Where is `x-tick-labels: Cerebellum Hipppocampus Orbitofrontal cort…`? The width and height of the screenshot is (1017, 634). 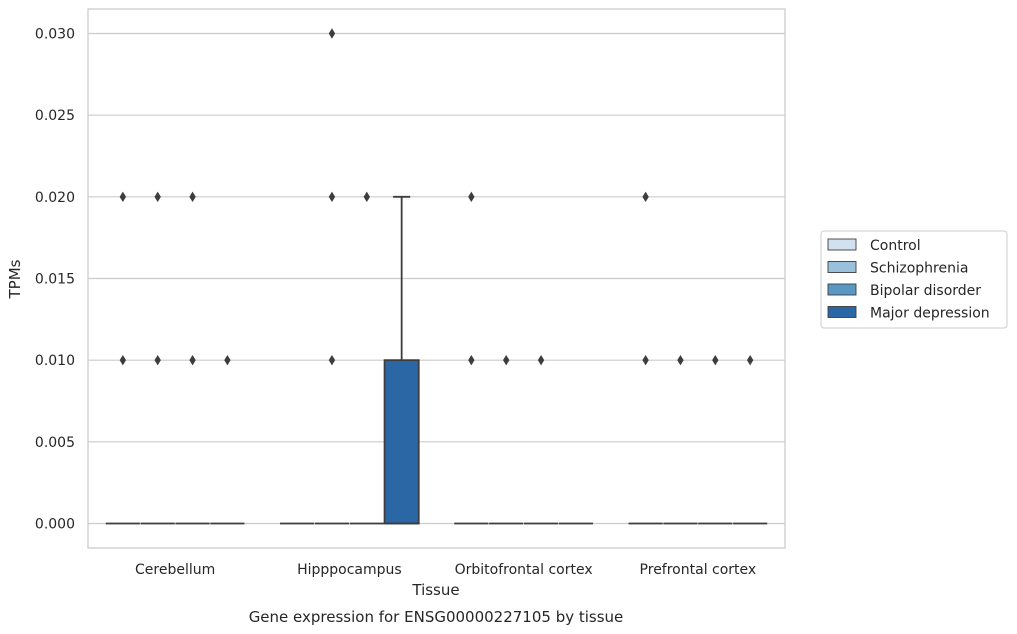 x-tick-labels: Cerebellum Hipppocampus Orbitofrontal cort… is located at coordinates (445, 570).